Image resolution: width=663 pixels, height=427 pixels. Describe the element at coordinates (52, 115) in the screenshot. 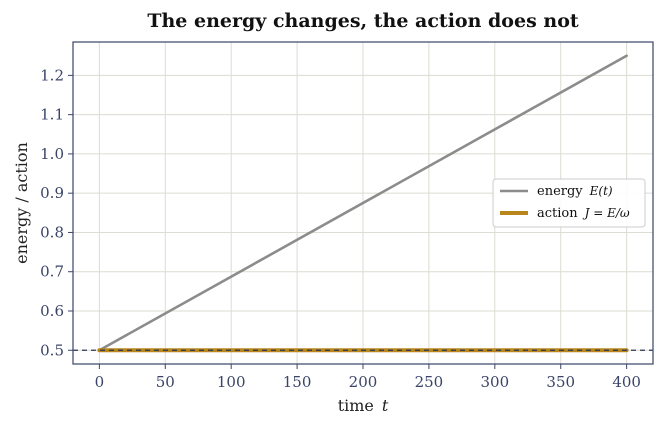

I see `y-tick-label: 1.1` at that location.